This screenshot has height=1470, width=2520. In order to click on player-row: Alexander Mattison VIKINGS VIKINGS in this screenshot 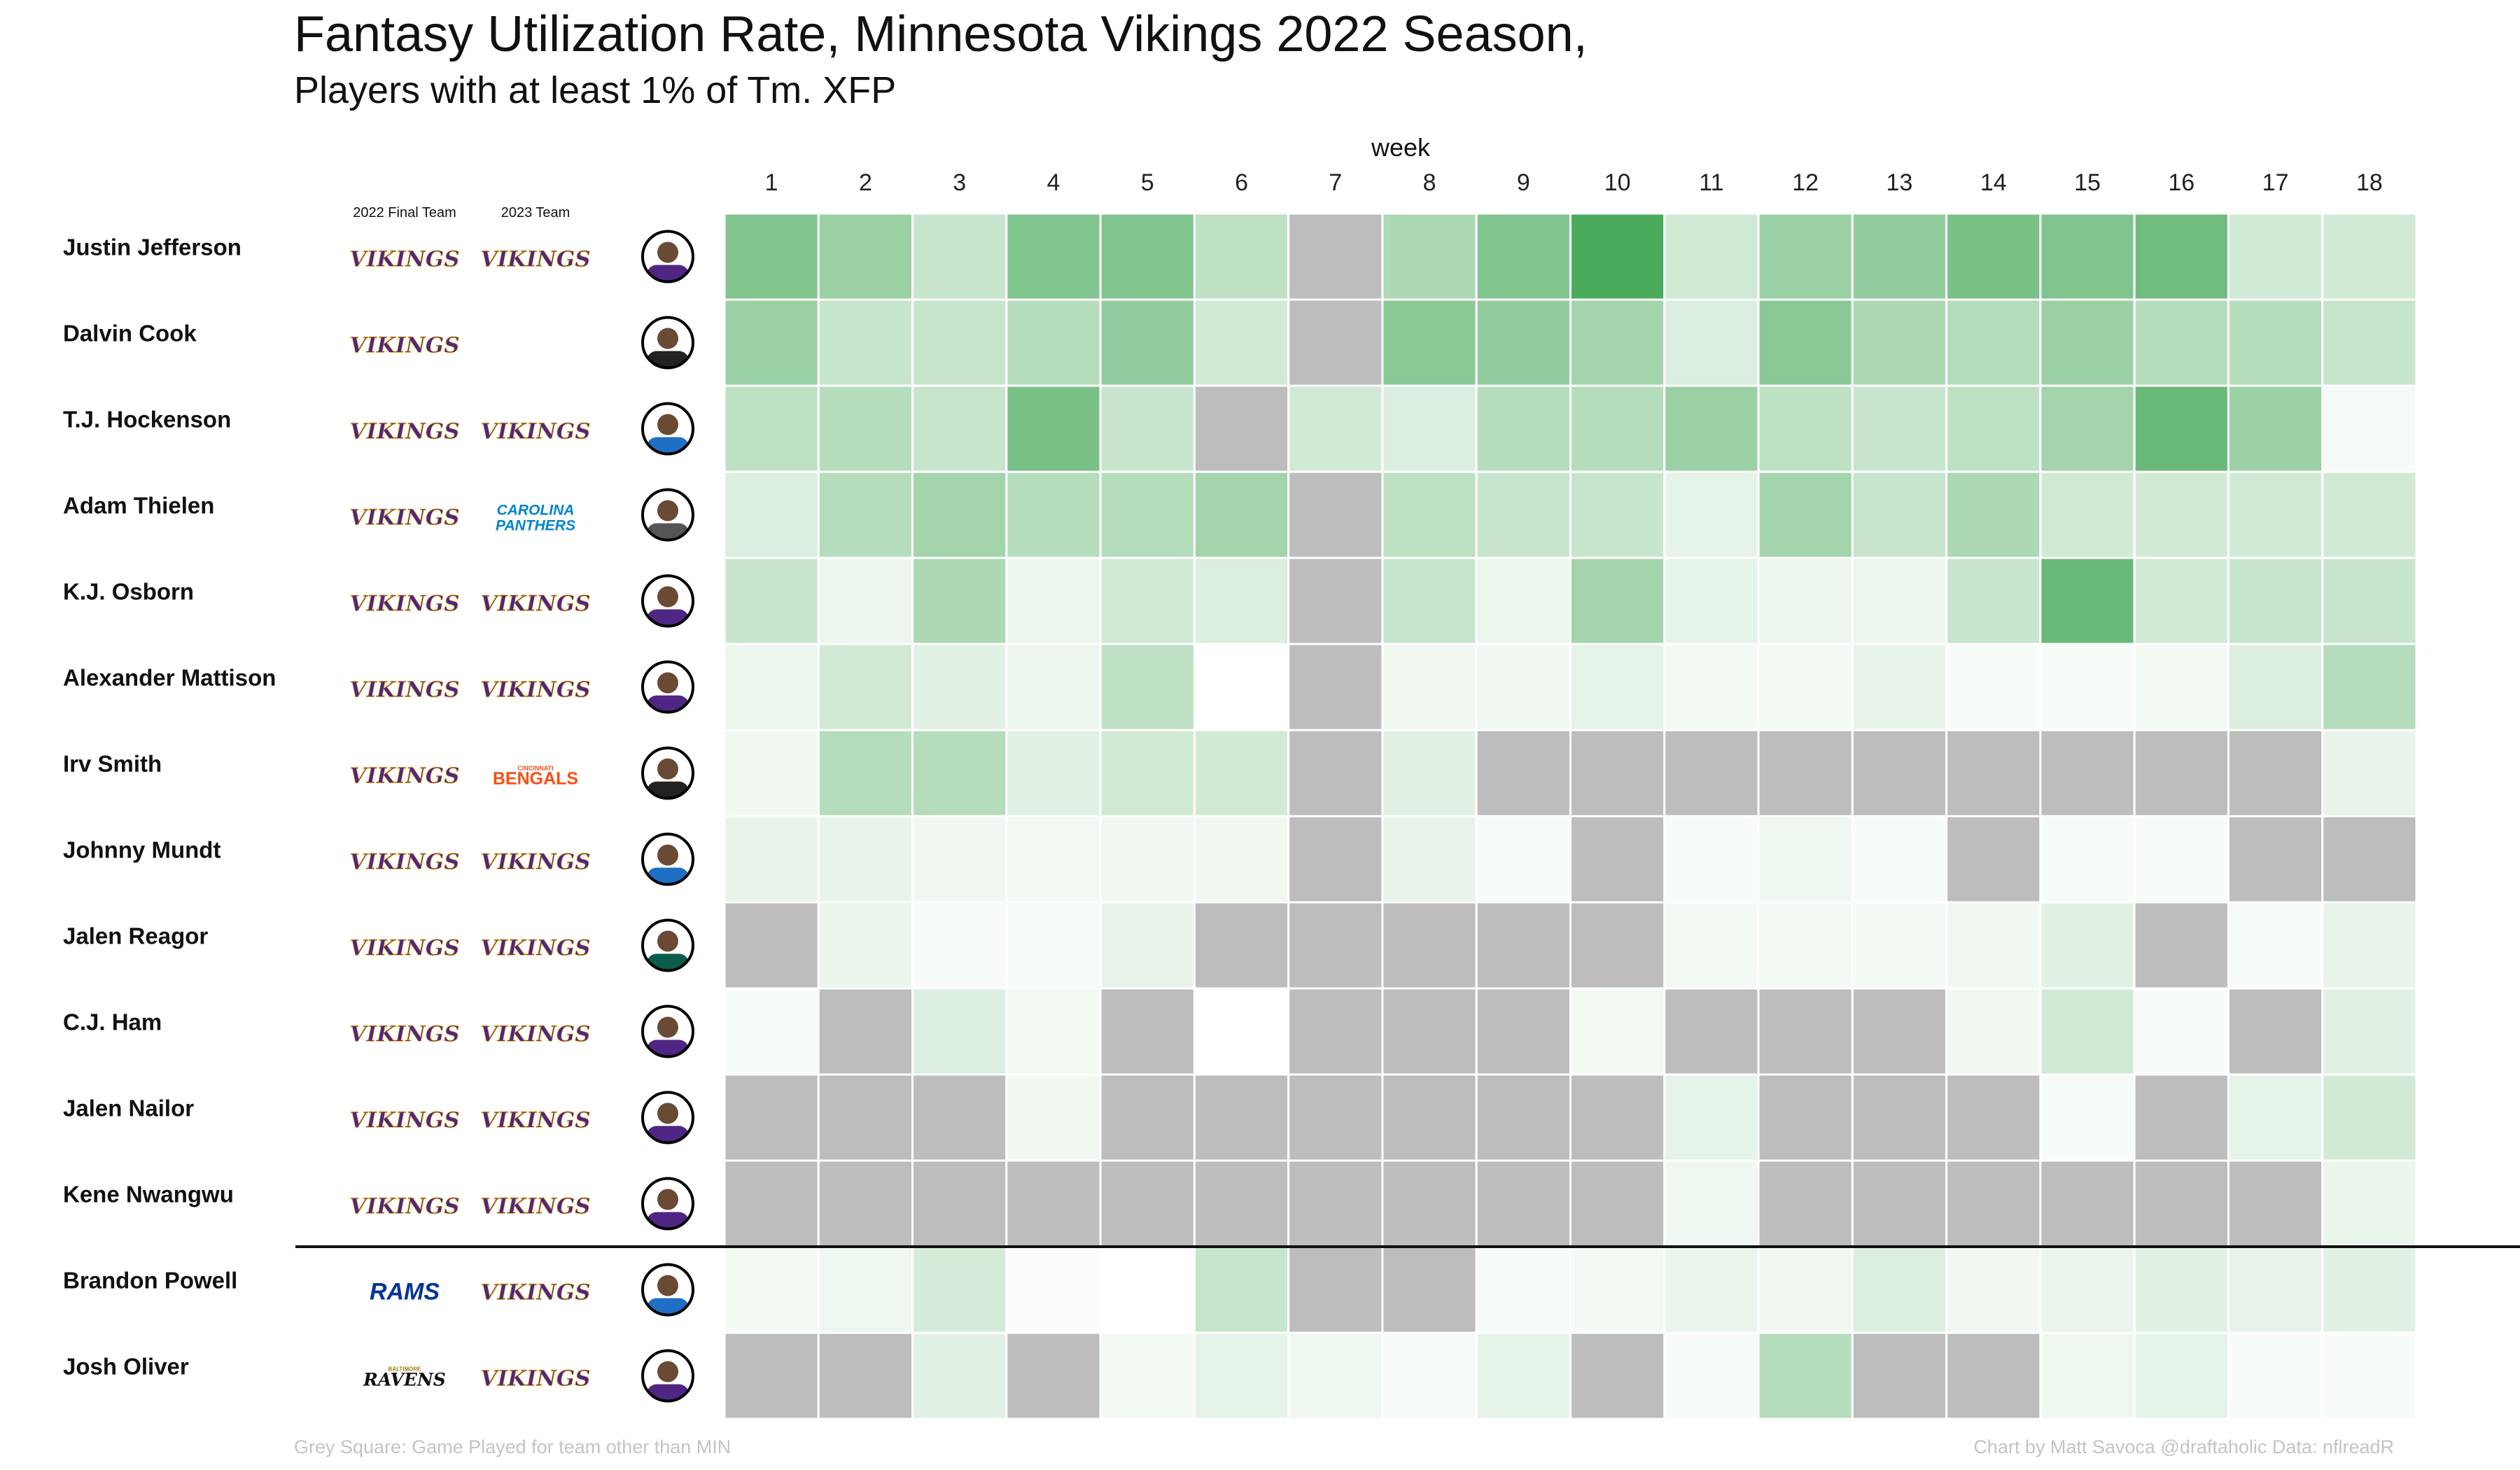, I will do `click(378, 687)`.